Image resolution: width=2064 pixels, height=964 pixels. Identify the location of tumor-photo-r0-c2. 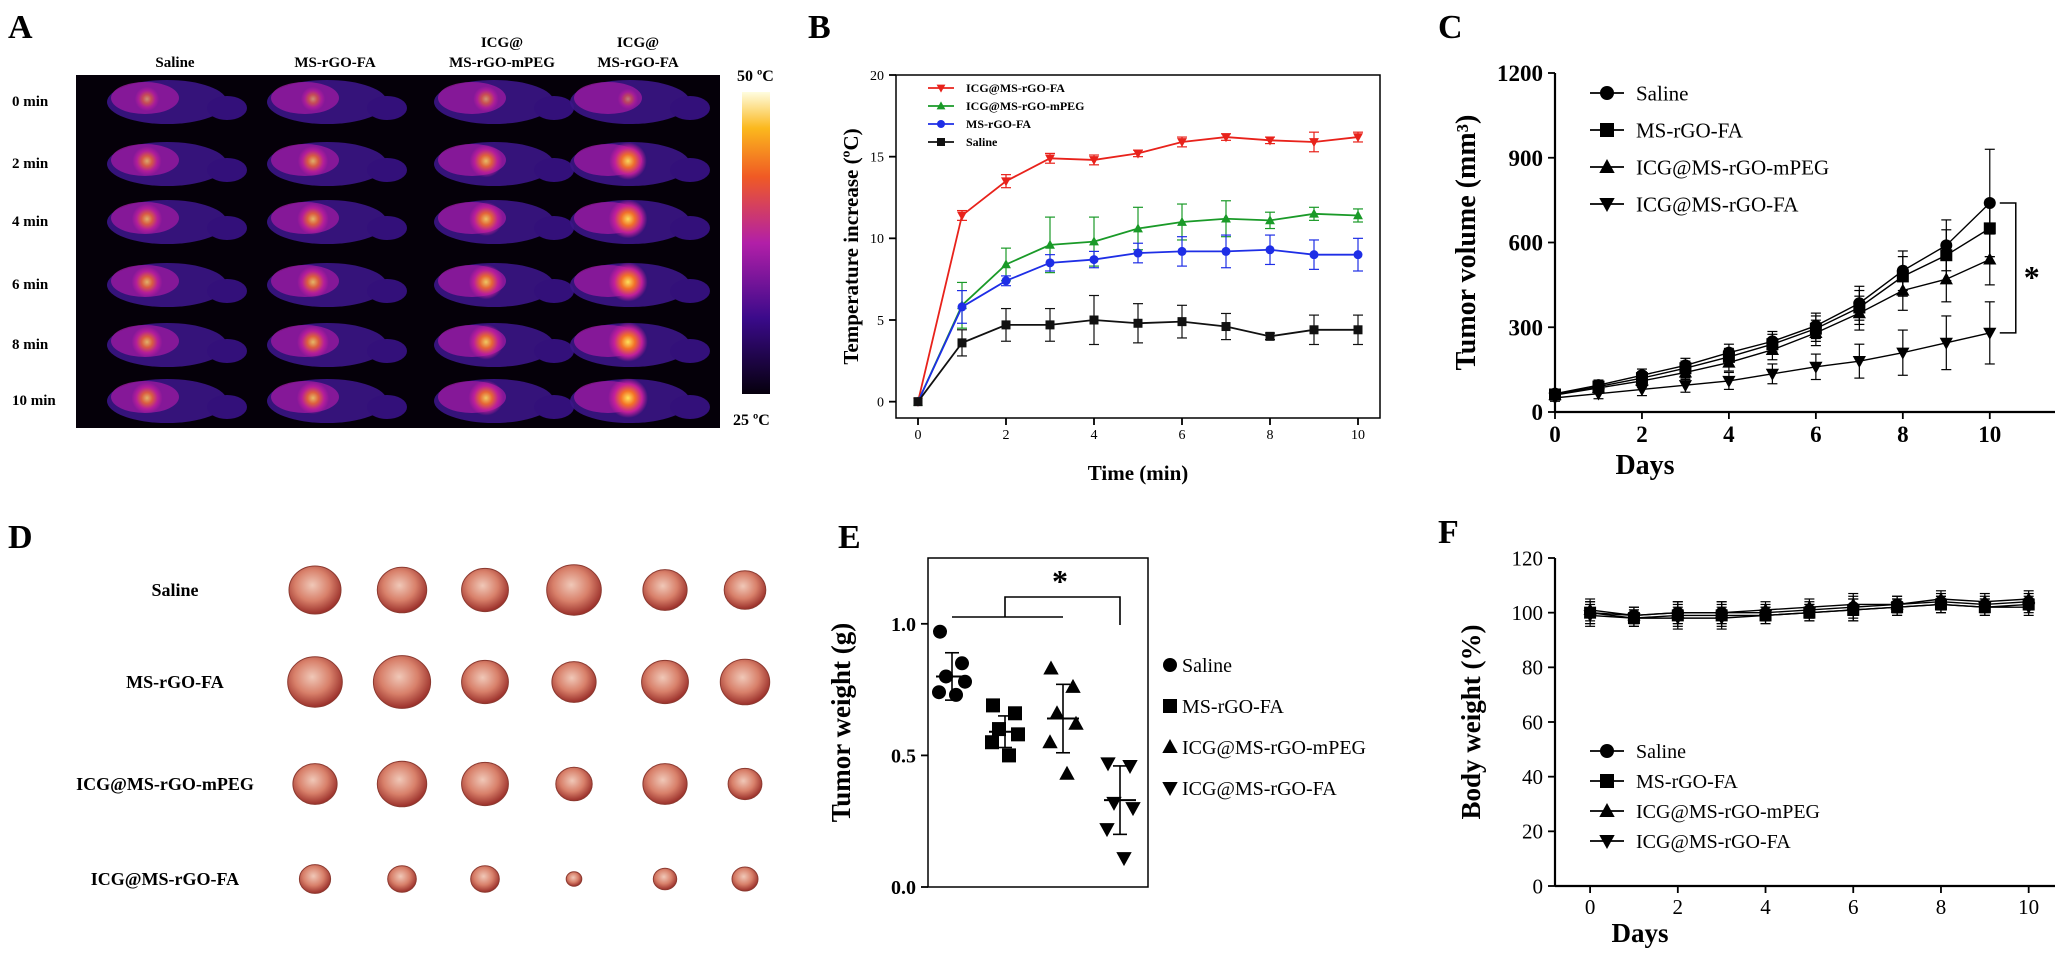
(485, 590).